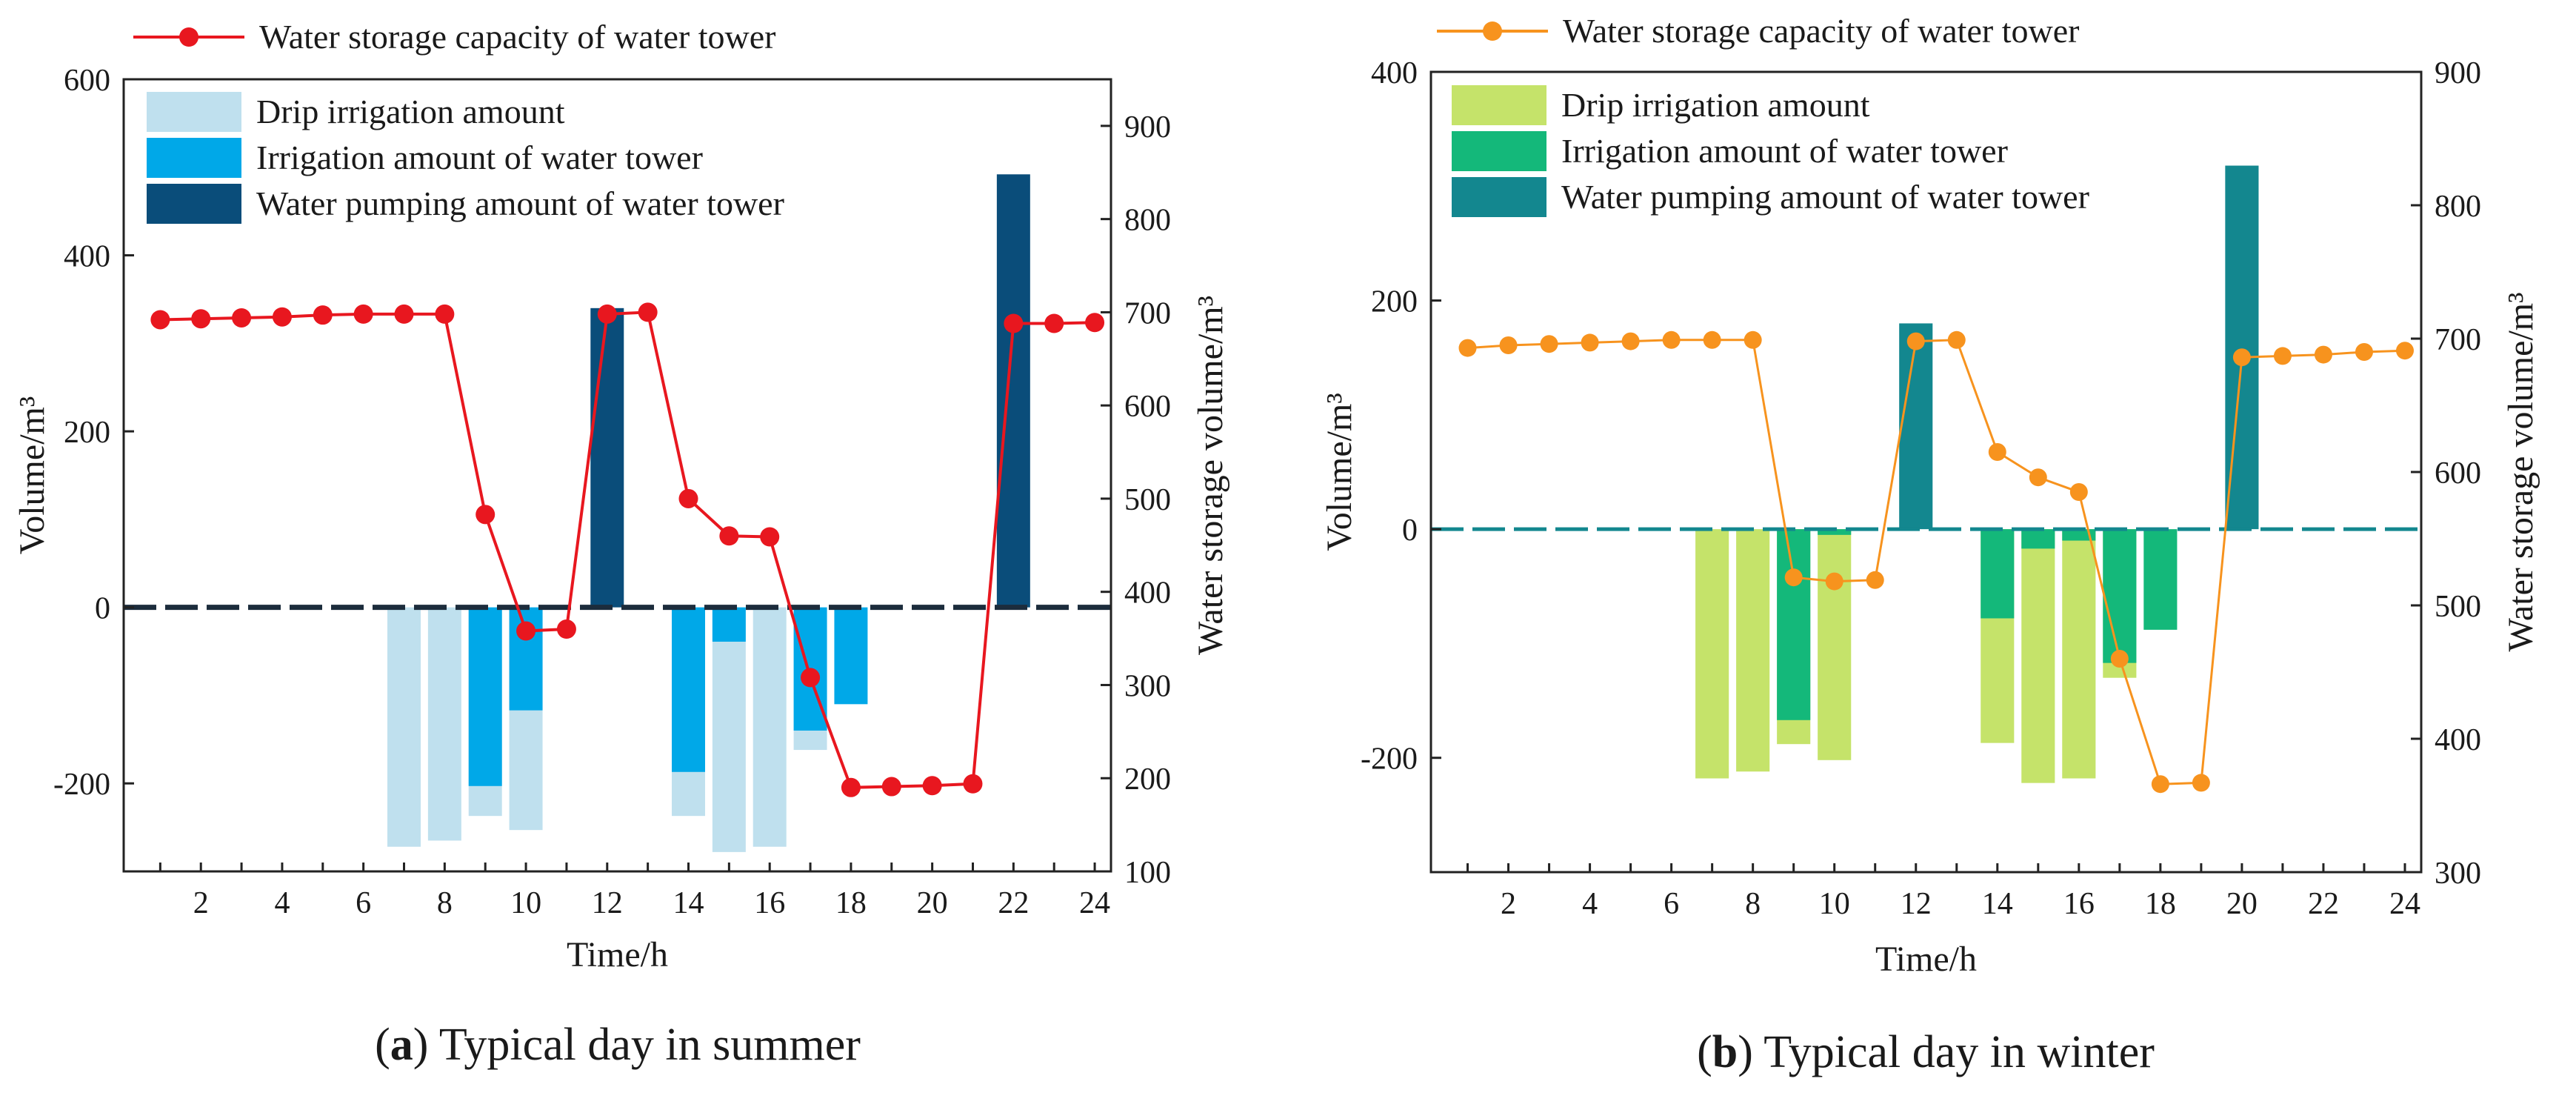 This screenshot has width=2576, height=1110. What do you see at coordinates (282, 903) in the screenshot?
I see `x-tick-label: 4` at bounding box center [282, 903].